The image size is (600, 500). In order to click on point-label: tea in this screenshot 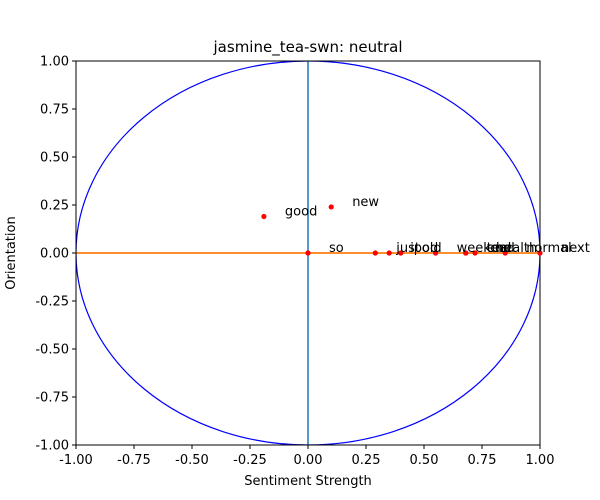, I will do `click(497, 248)`.